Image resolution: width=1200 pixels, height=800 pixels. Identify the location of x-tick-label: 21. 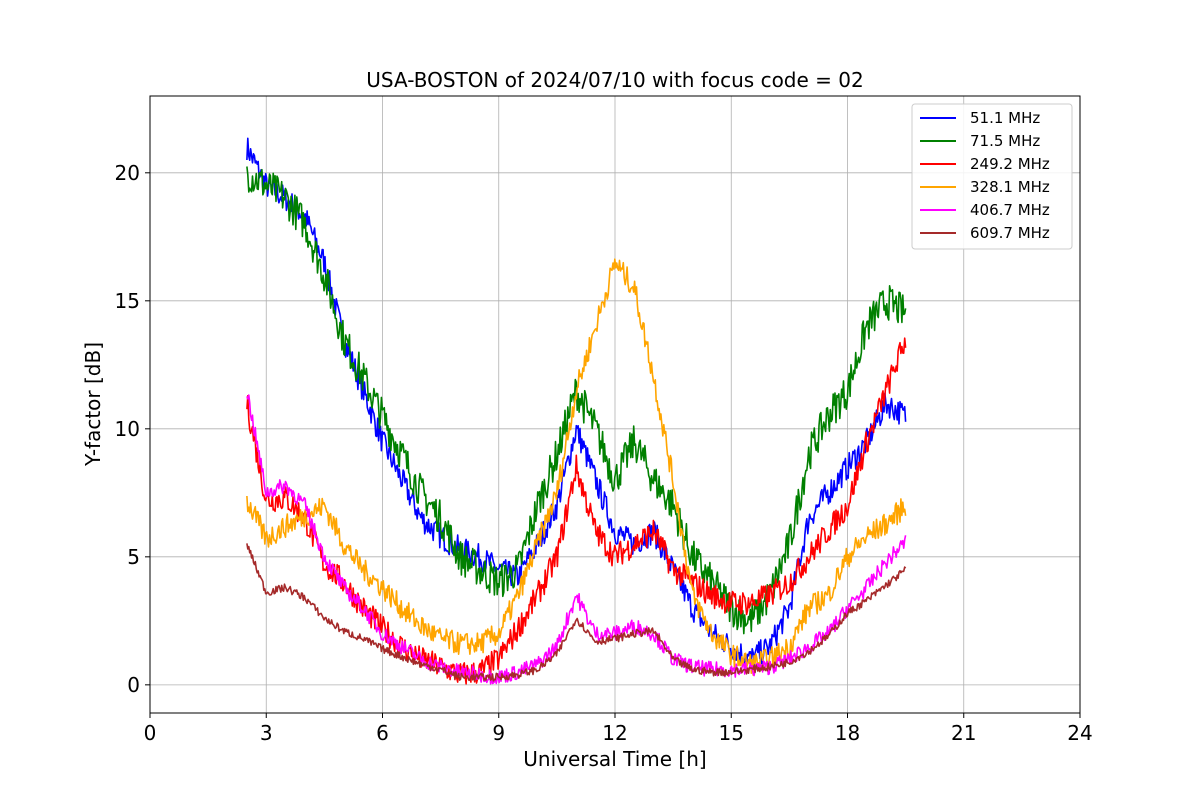
(963, 733).